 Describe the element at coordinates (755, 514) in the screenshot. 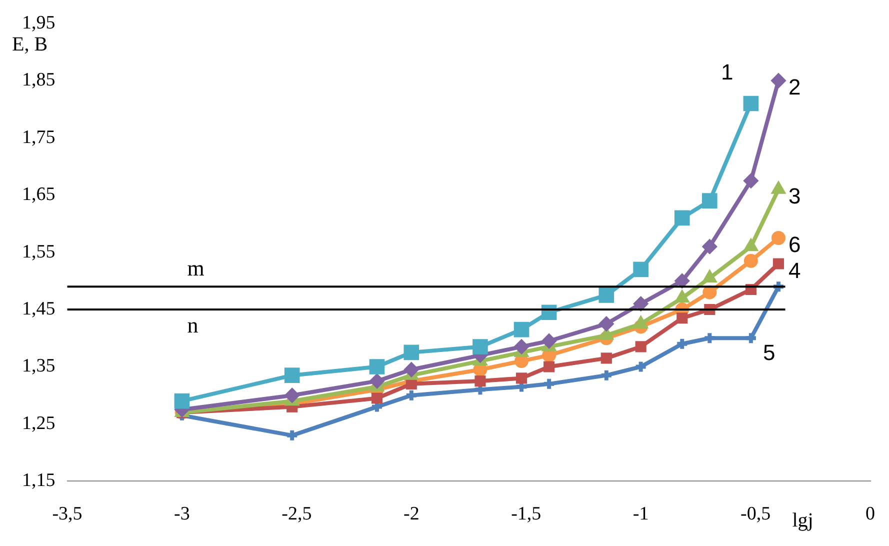

I see `x-tick-label: -0,5` at that location.